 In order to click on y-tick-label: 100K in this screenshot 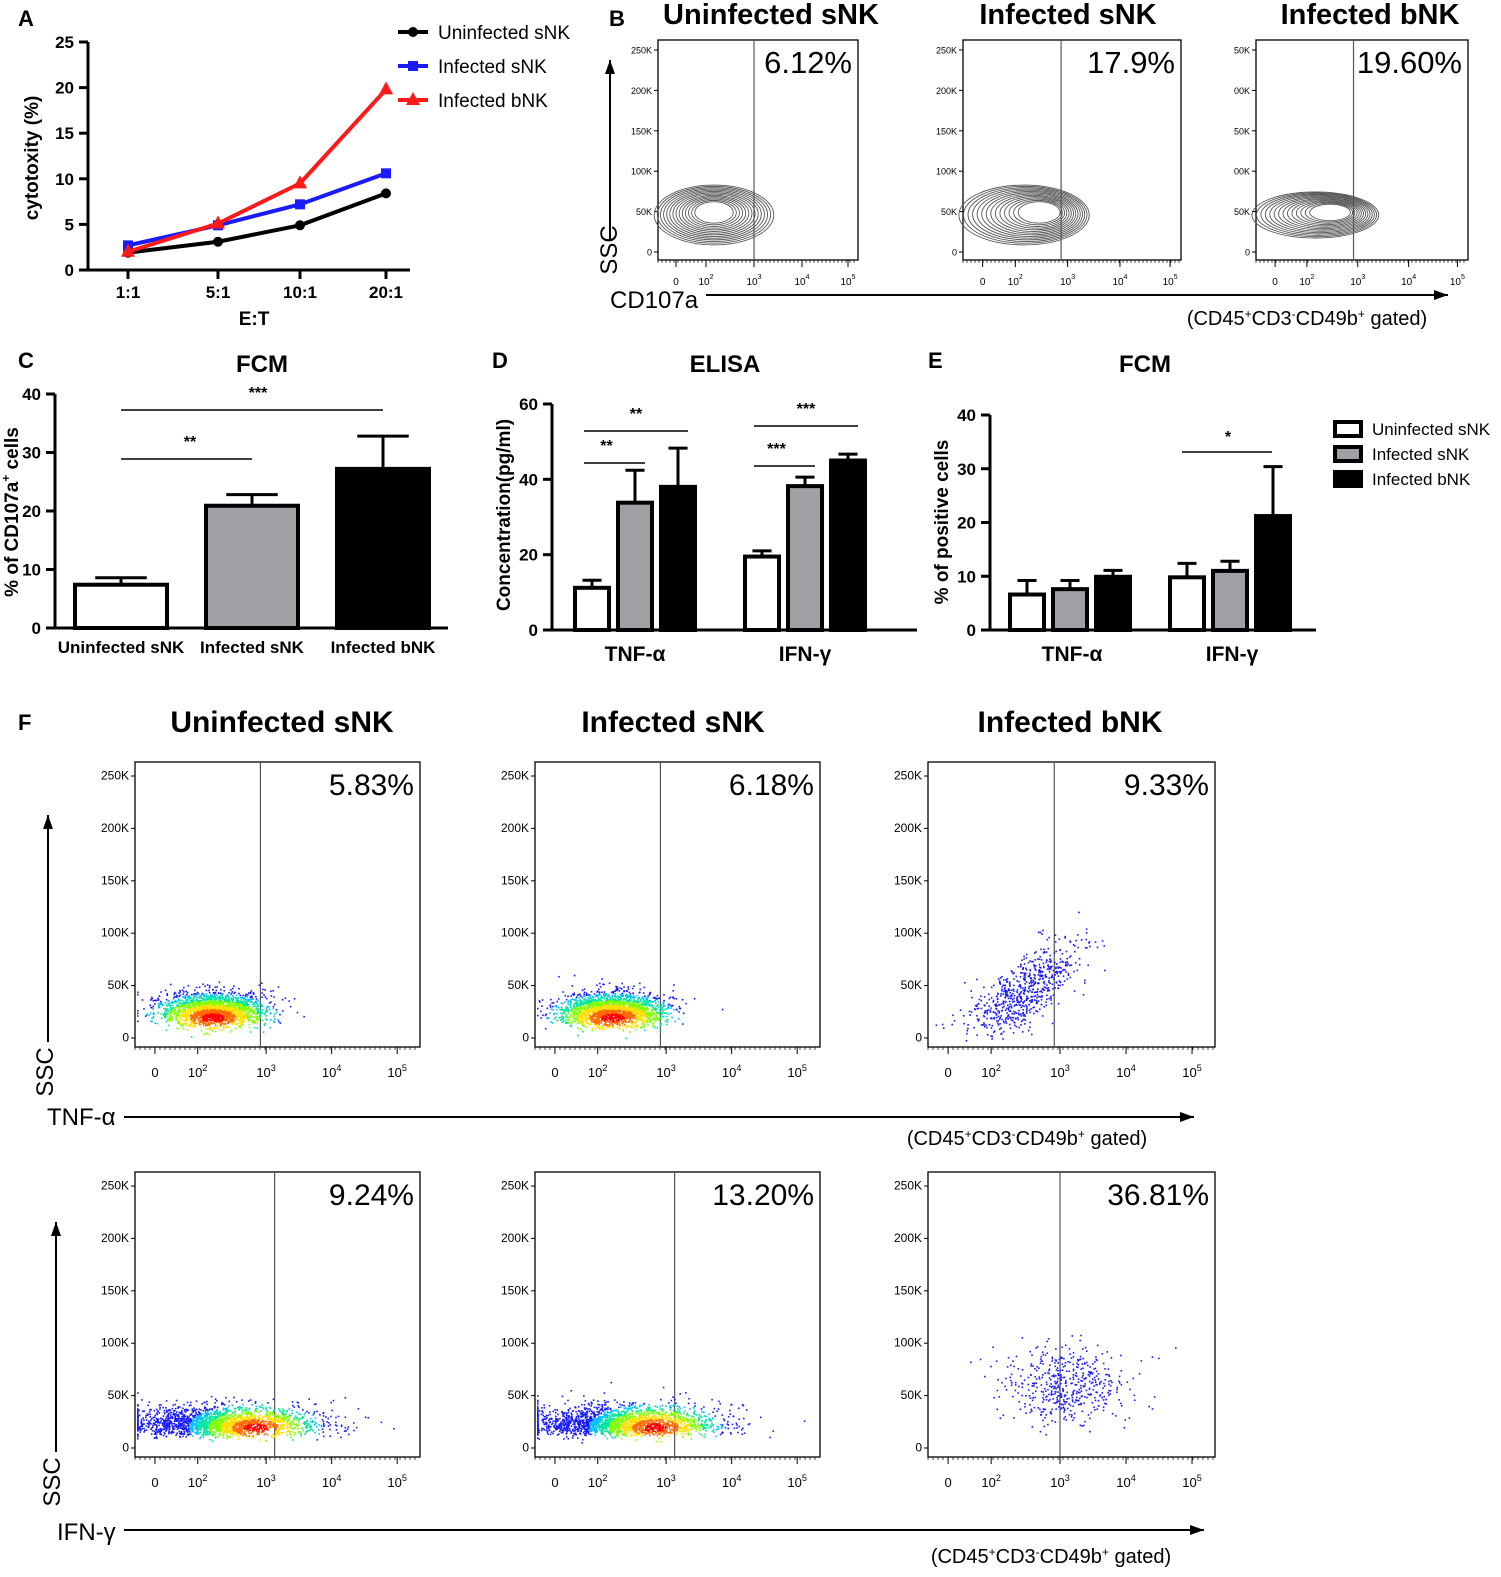, I will do `click(946, 172)`.